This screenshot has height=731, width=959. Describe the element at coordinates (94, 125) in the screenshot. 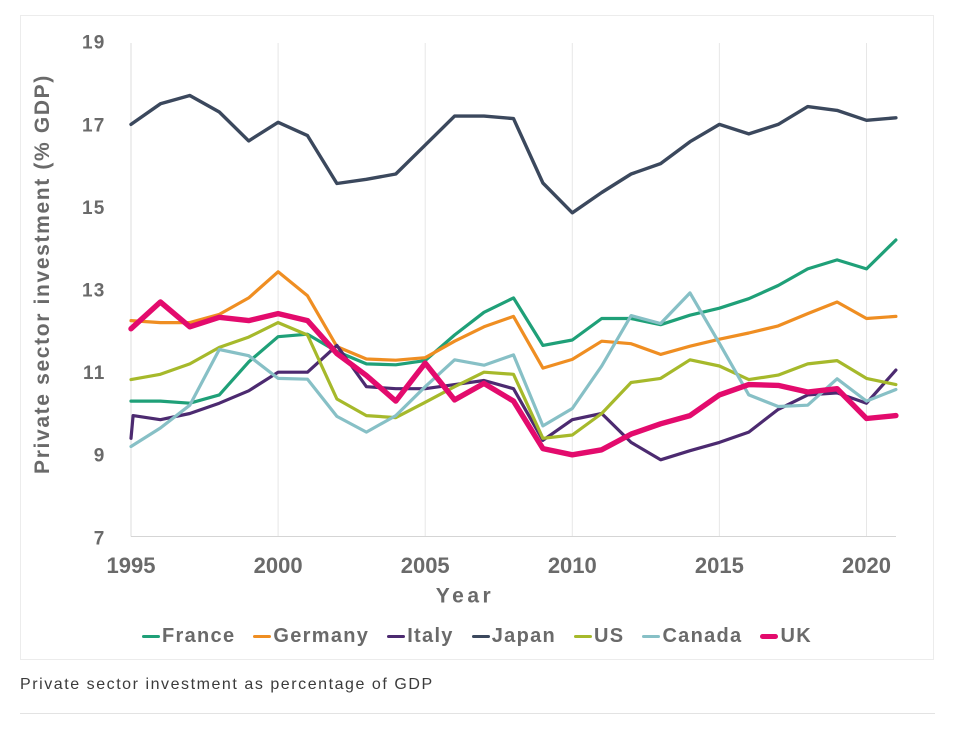

I see `svg-text: 17` at that location.